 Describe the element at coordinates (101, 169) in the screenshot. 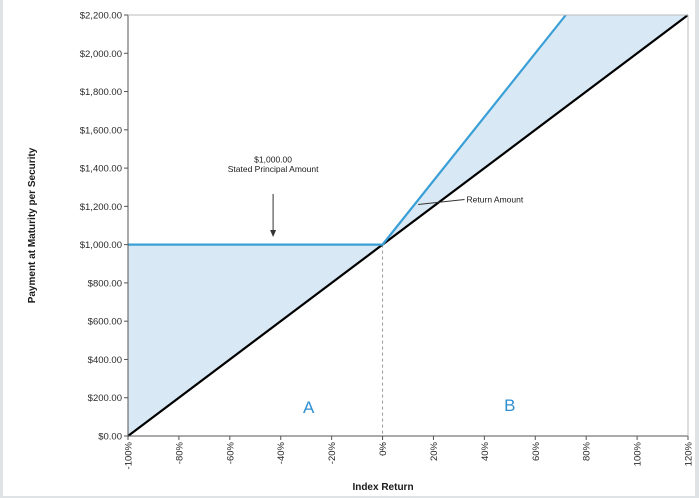

I see `y-tick-label: $1,400.00` at that location.